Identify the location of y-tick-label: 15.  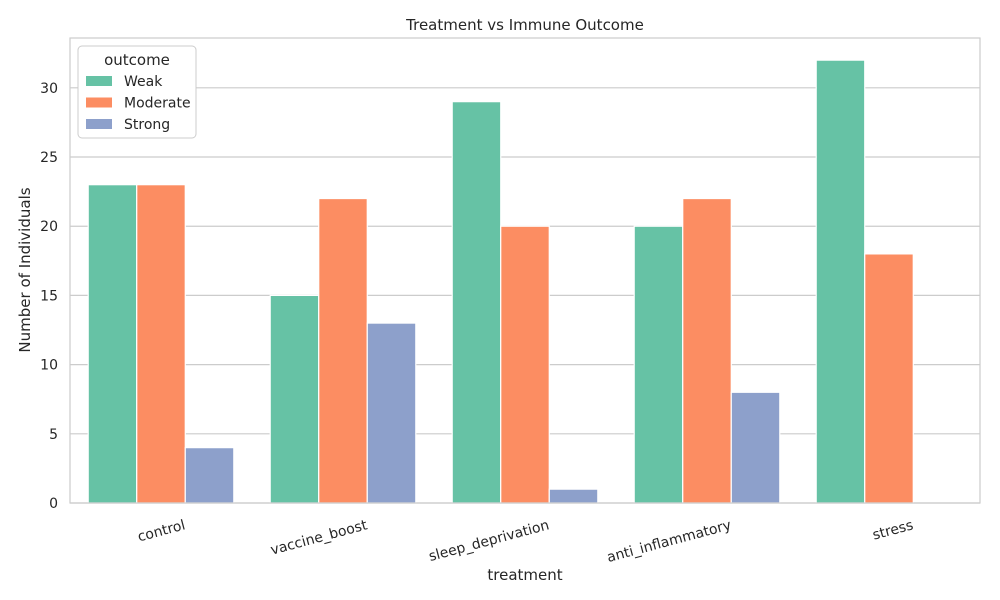
(49, 296).